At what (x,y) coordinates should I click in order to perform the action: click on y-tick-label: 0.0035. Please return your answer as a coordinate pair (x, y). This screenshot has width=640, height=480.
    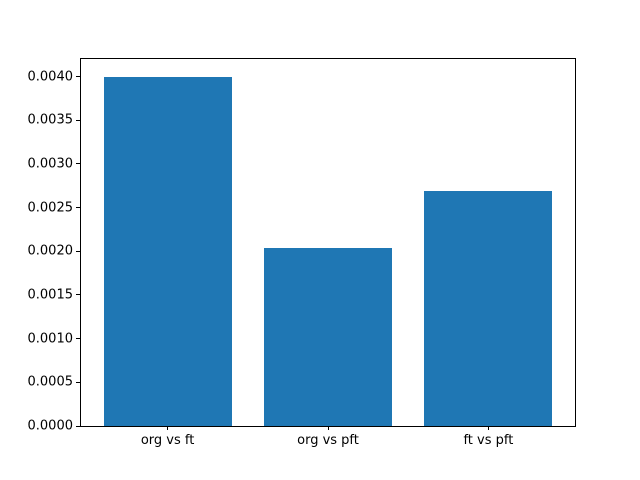
    Looking at the image, I should click on (50, 120).